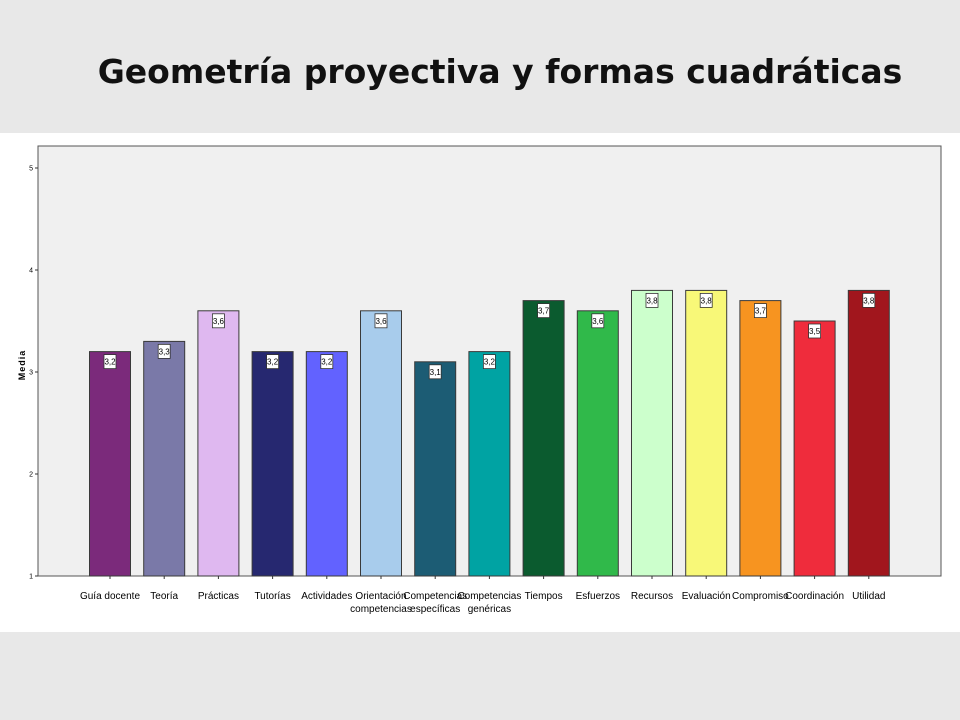 The height and width of the screenshot is (720, 960). I want to click on x-tick-label: Compromiso, so click(760, 596).